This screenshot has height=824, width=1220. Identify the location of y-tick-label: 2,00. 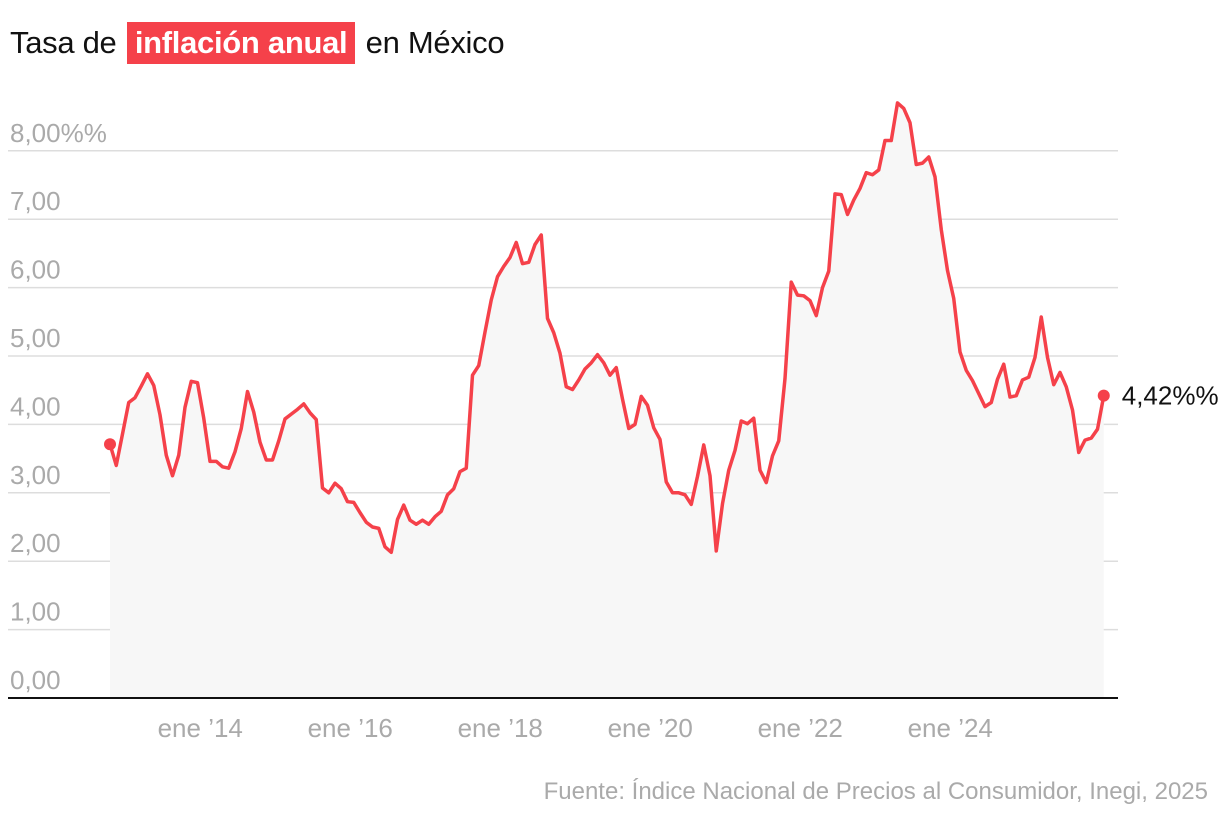
(35, 543).